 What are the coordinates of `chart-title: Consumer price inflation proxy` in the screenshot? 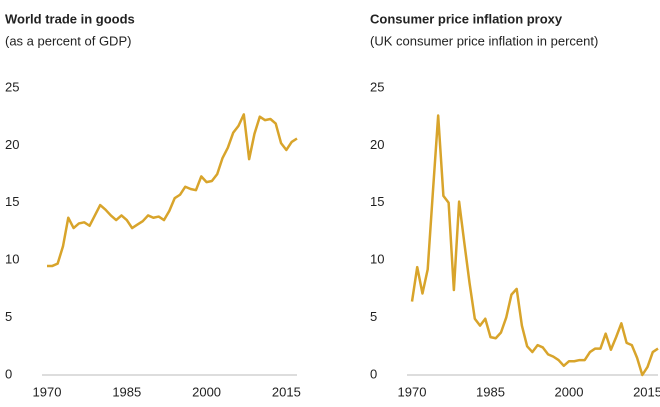 It's located at (466, 18).